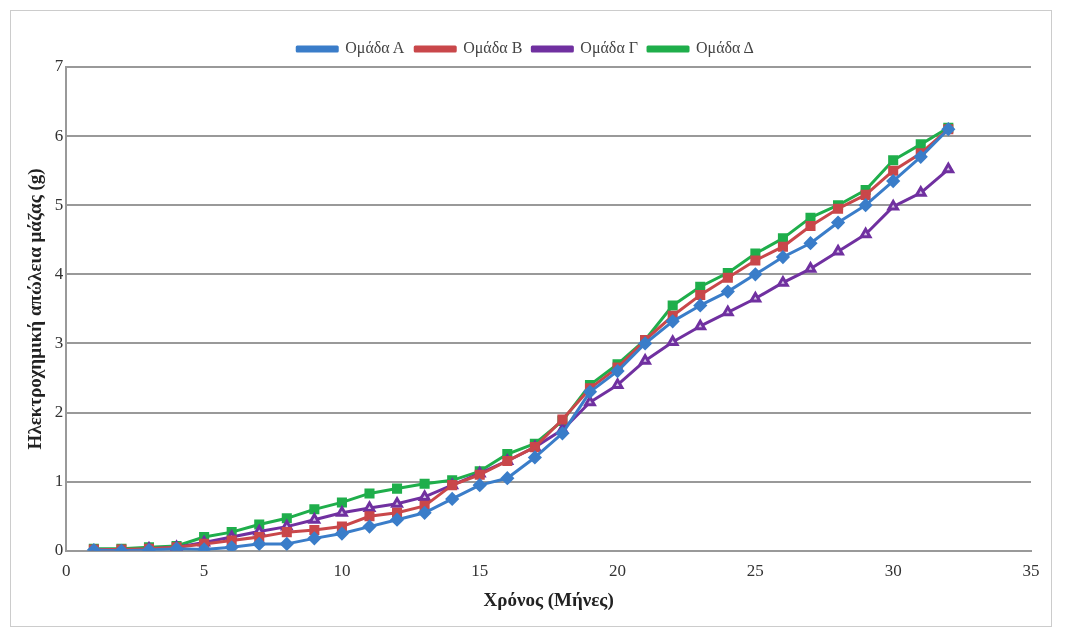 The width and height of the screenshot is (1070, 639). What do you see at coordinates (342, 571) in the screenshot?
I see `x-tick-label: 10` at bounding box center [342, 571].